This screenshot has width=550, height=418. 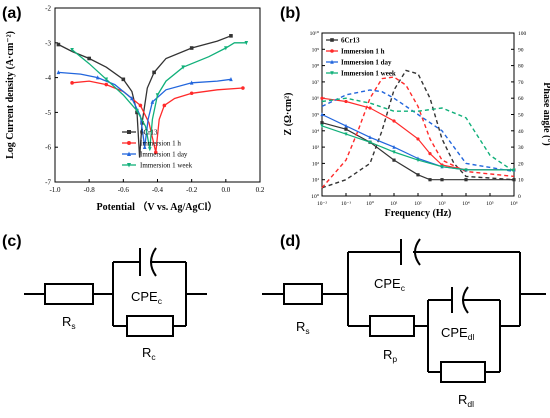 What do you see at coordinates (225, 190) in the screenshot?
I see `plot-a-x-tick-label: 0.0` at bounding box center [225, 190].